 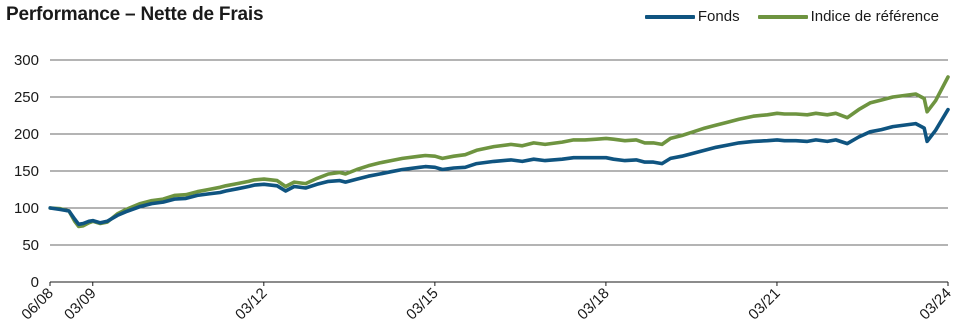 What do you see at coordinates (874, 16) in the screenshot?
I see `legend-label-indice: Indice de référence` at bounding box center [874, 16].